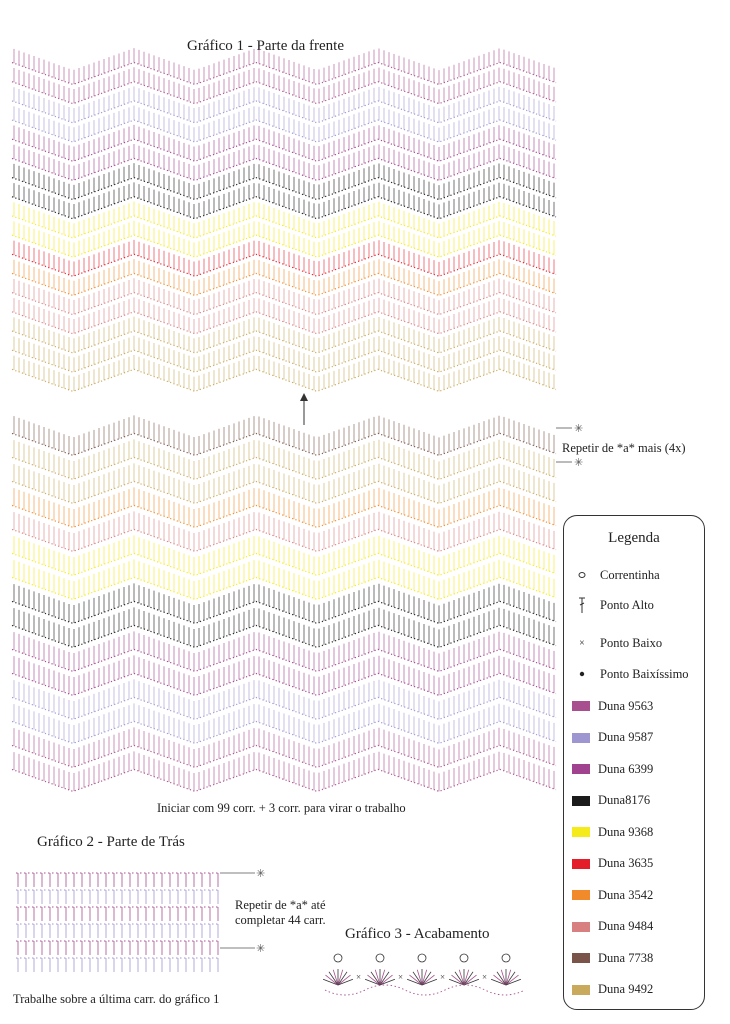 The height and width of the screenshot is (1024, 730). I want to click on chart1-title: Gráfico 1 - Parte da frente, so click(266, 46).